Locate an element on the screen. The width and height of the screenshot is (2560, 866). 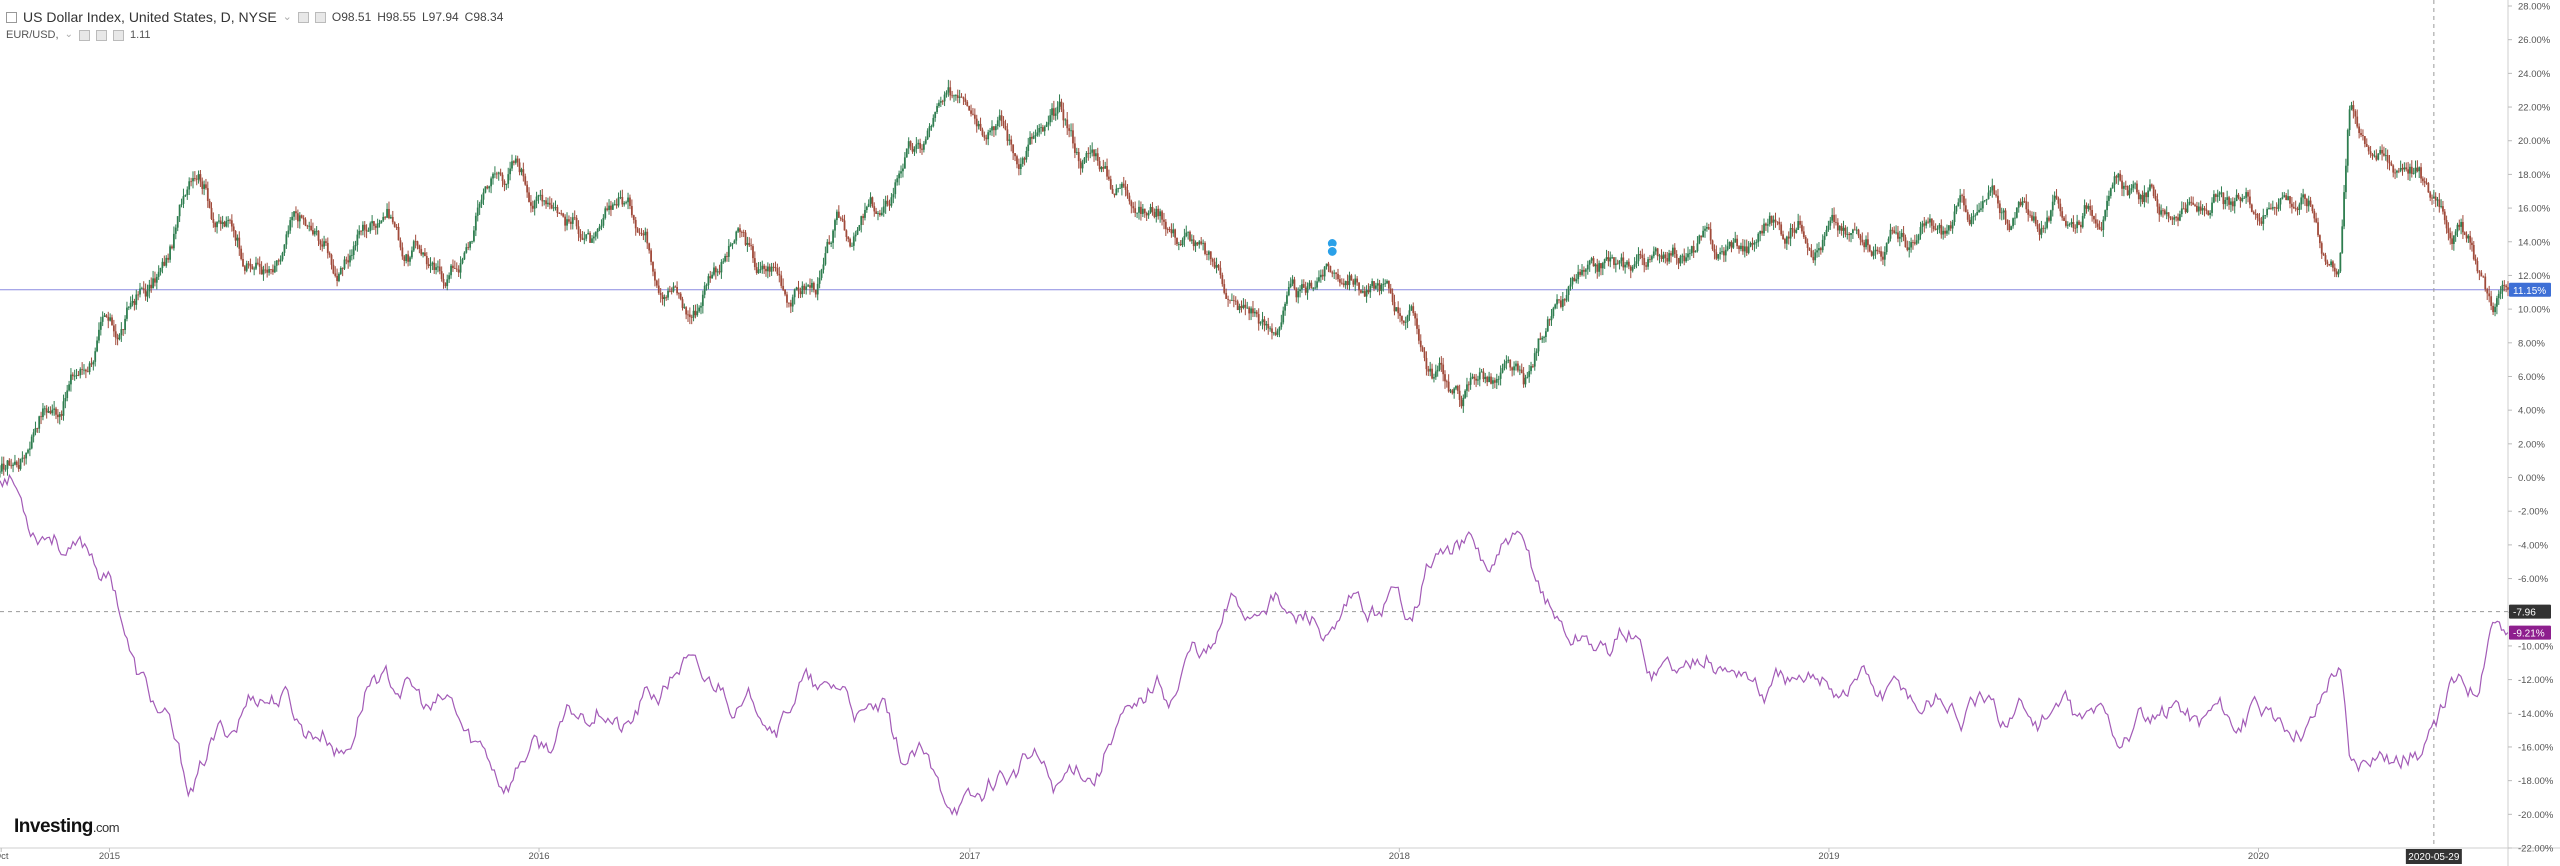
collapse-toggle-icon is located at coordinates (11, 17).